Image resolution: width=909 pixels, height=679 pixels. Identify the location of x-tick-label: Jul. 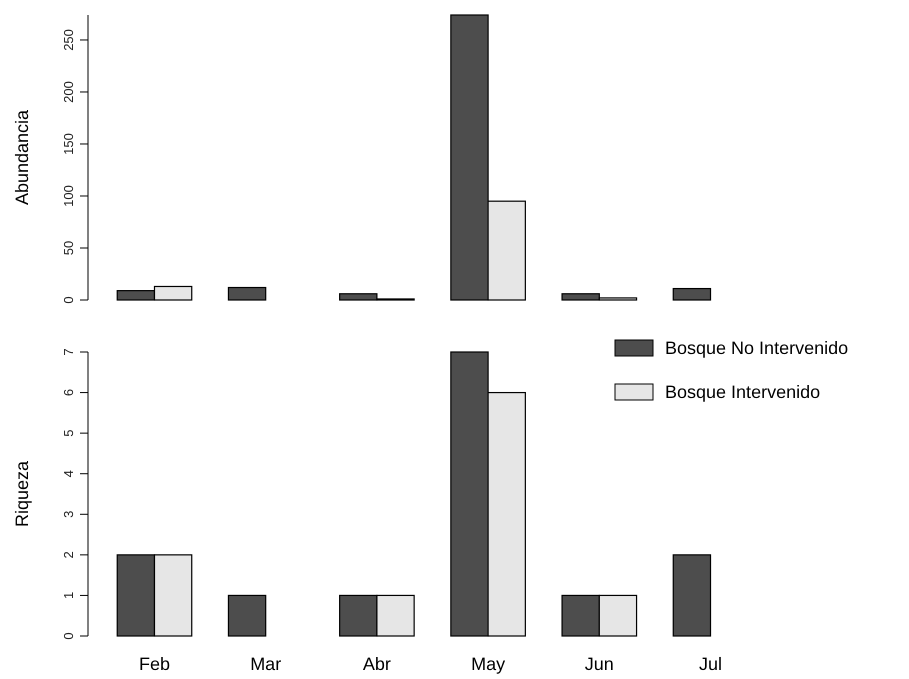
(710, 664).